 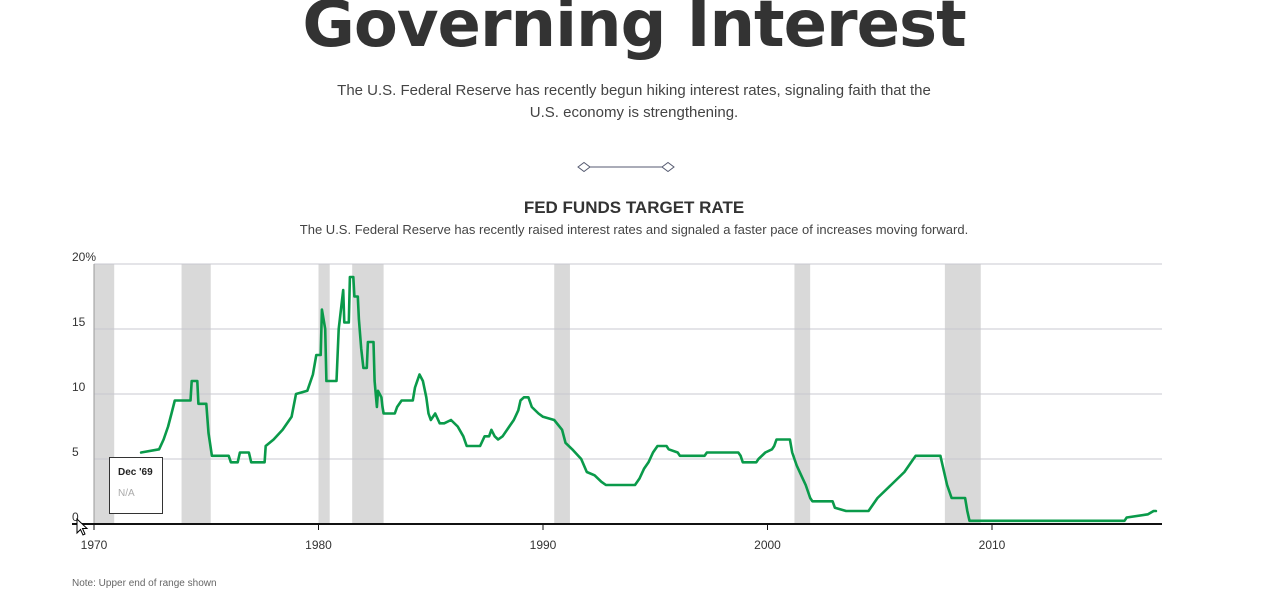 I want to click on y-tick-label: 10, so click(x=79, y=387).